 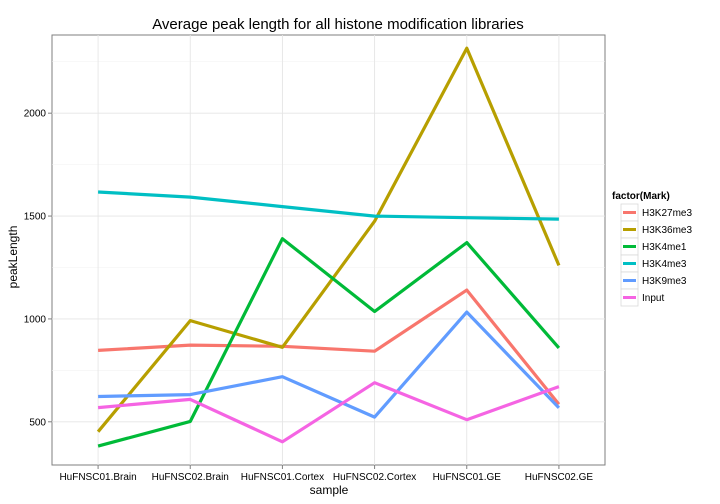 I want to click on x-tick-label: HuFNSC02.GE, so click(x=559, y=477).